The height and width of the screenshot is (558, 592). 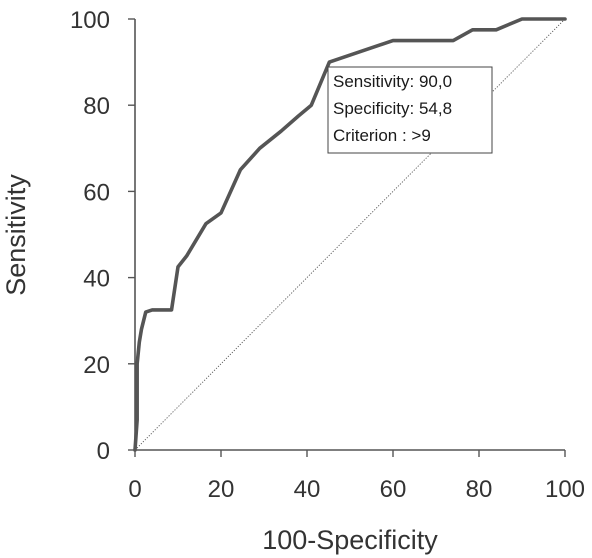 I want to click on x-tick-label: 20, so click(x=221, y=489).